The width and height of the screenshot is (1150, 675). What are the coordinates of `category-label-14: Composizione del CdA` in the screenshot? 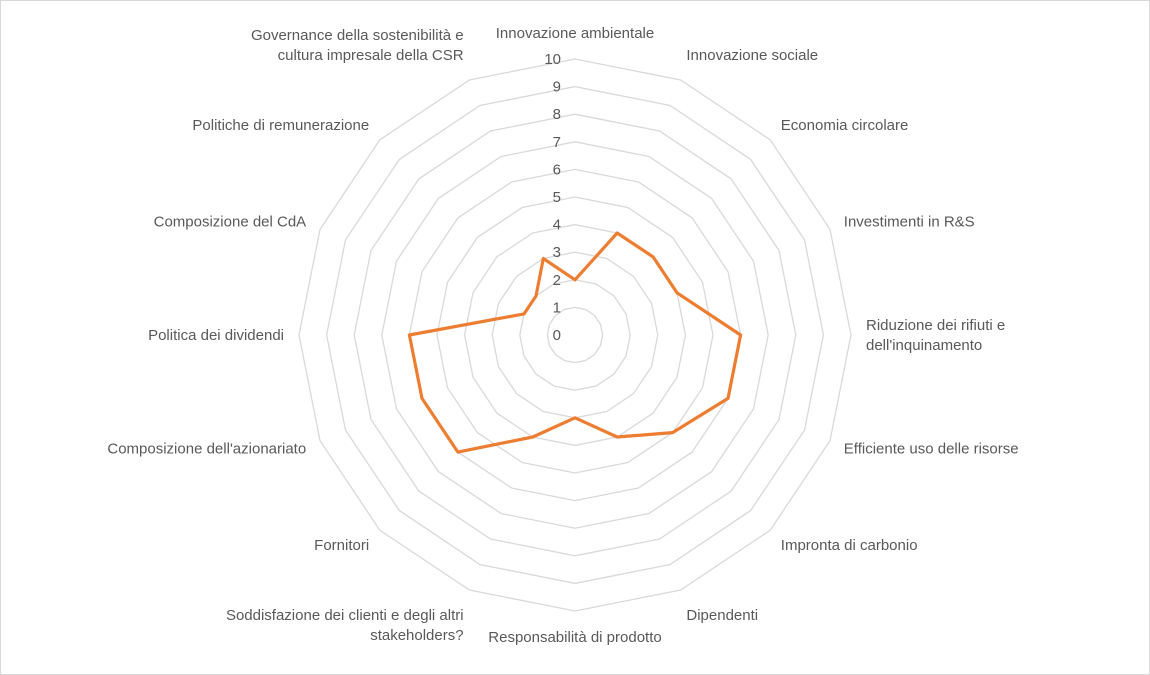 It's located at (230, 221).